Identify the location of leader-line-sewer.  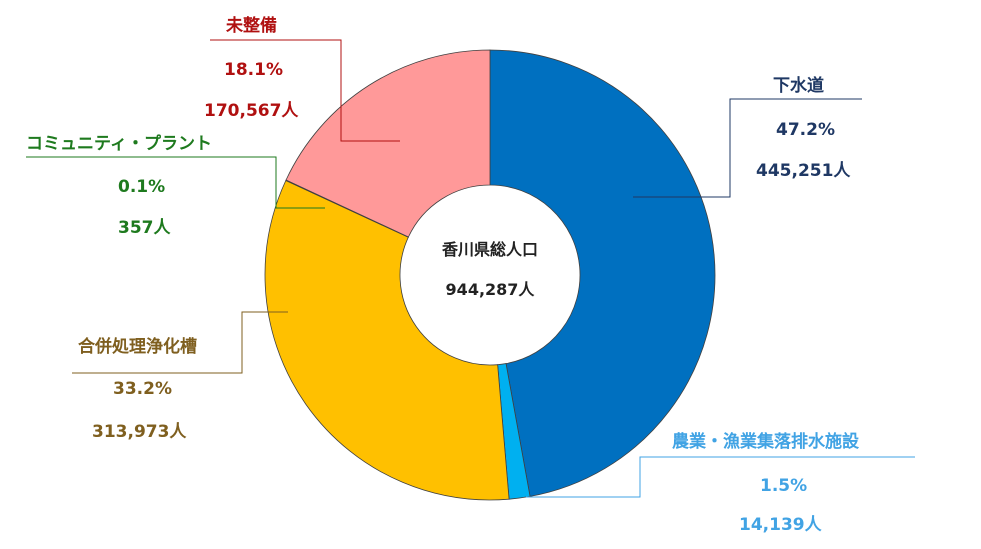
(747, 148).